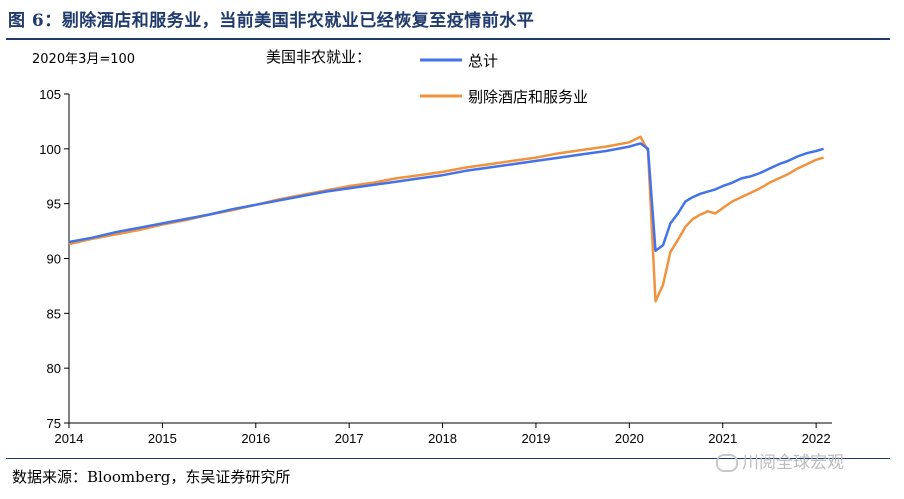 Image resolution: width=904 pixels, height=499 pixels. Describe the element at coordinates (255, 438) in the screenshot. I see `x-tick-label: 2016` at that location.